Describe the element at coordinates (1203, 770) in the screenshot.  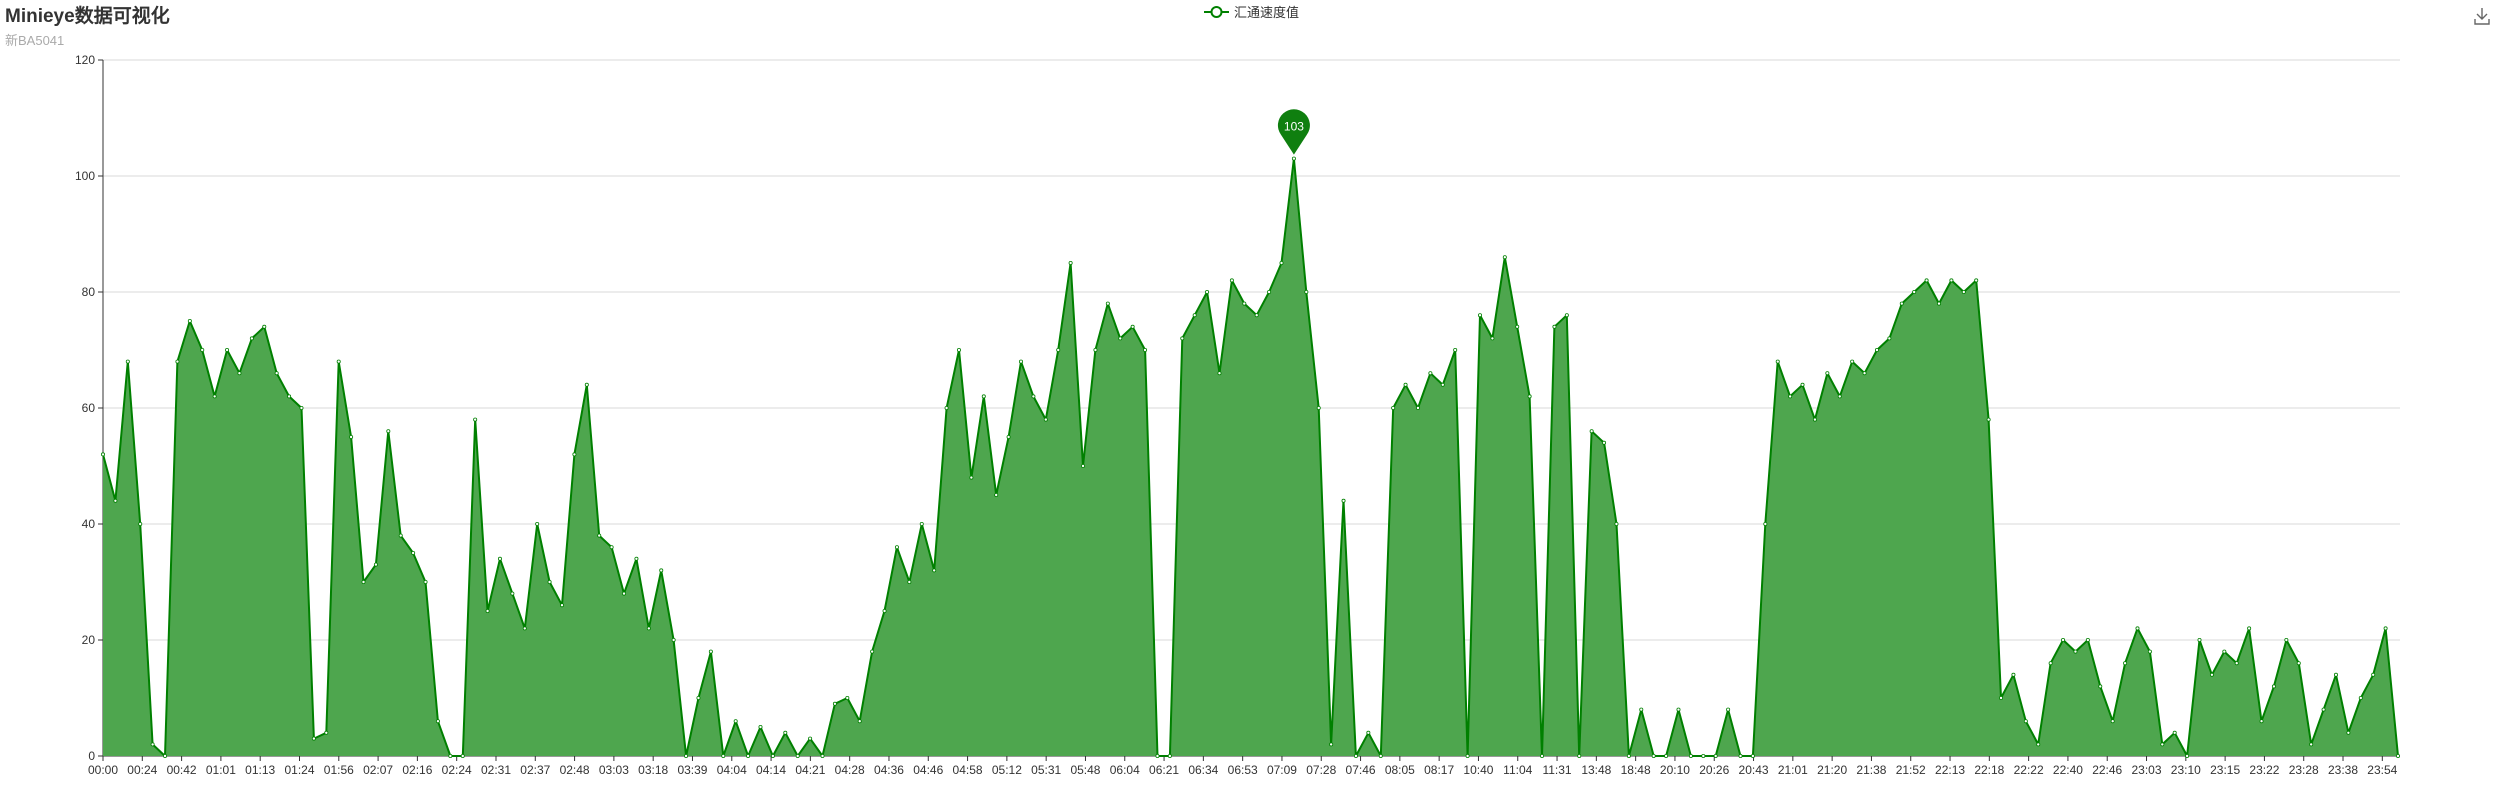
I see `x-tick-label: 06:34` at that location.